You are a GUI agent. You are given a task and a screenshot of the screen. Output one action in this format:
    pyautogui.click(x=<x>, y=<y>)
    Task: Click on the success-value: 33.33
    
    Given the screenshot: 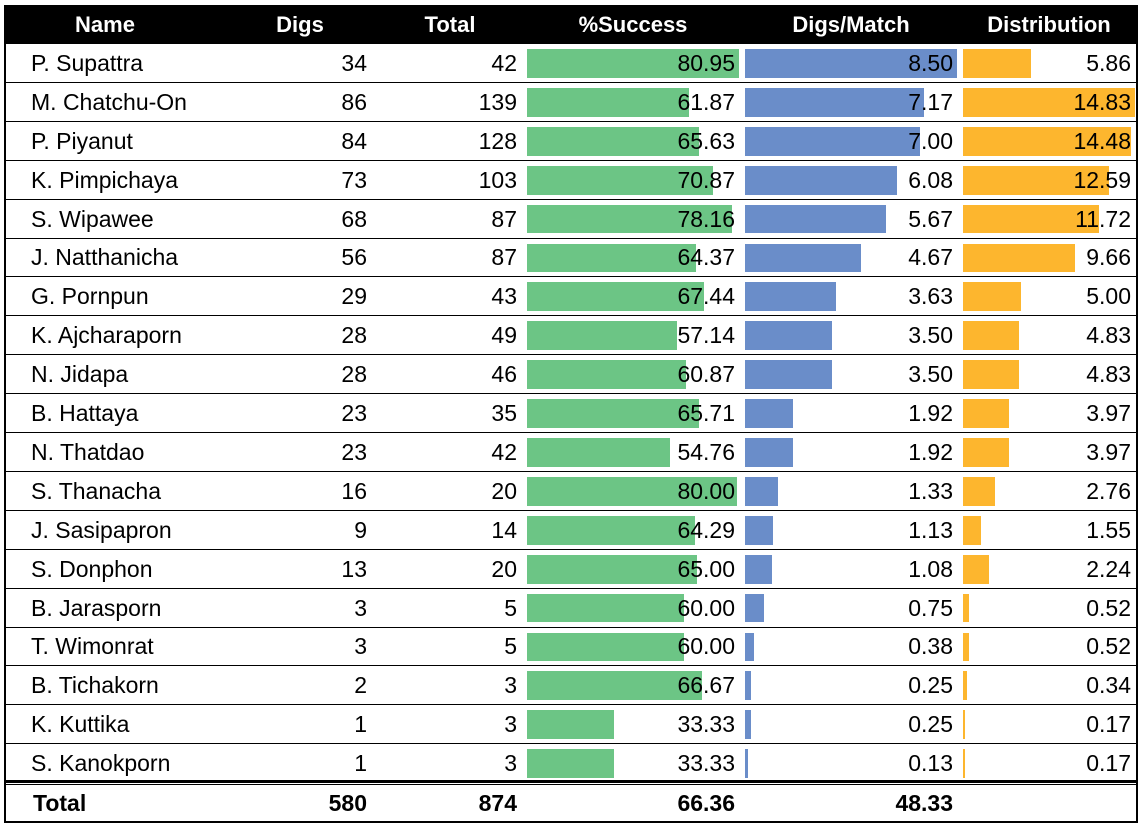 What is the action you would take?
    pyautogui.click(x=706, y=724)
    